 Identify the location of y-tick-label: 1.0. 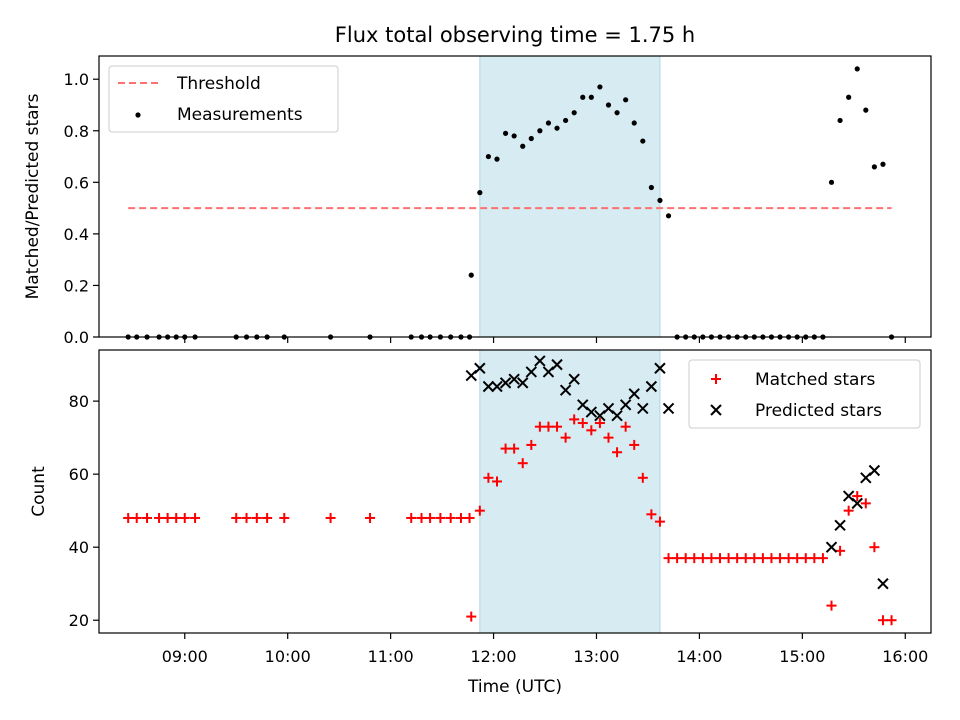
(76, 79).